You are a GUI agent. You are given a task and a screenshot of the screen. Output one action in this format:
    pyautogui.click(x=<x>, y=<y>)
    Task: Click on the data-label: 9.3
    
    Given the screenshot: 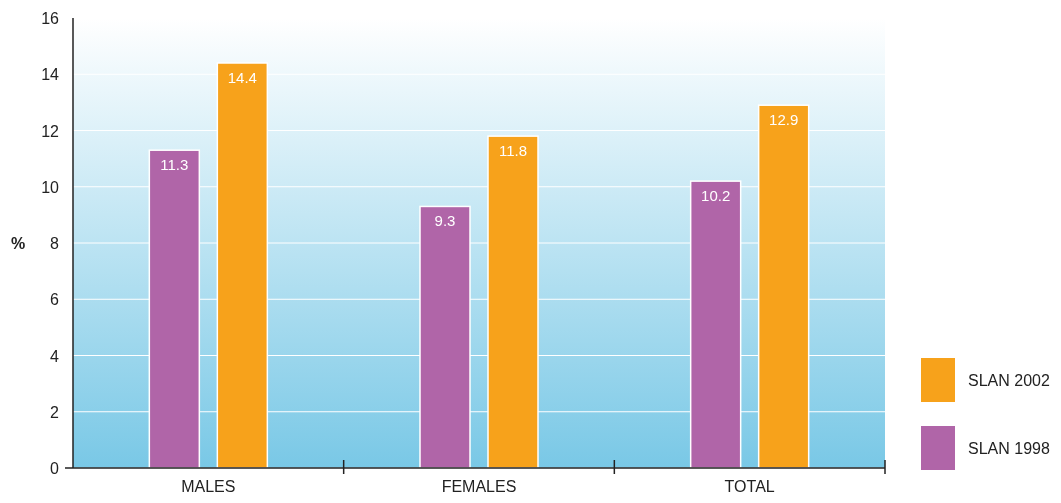 What is the action you would take?
    pyautogui.click(x=445, y=221)
    